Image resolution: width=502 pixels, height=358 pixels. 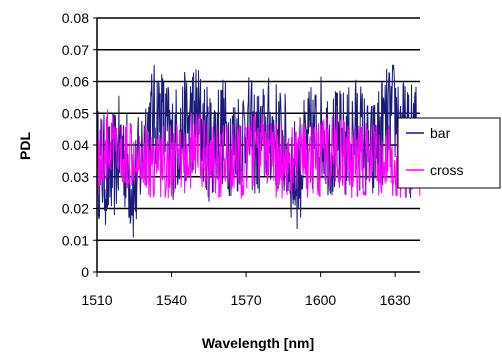 I want to click on x-tick-label: 1600, so click(x=320, y=300).